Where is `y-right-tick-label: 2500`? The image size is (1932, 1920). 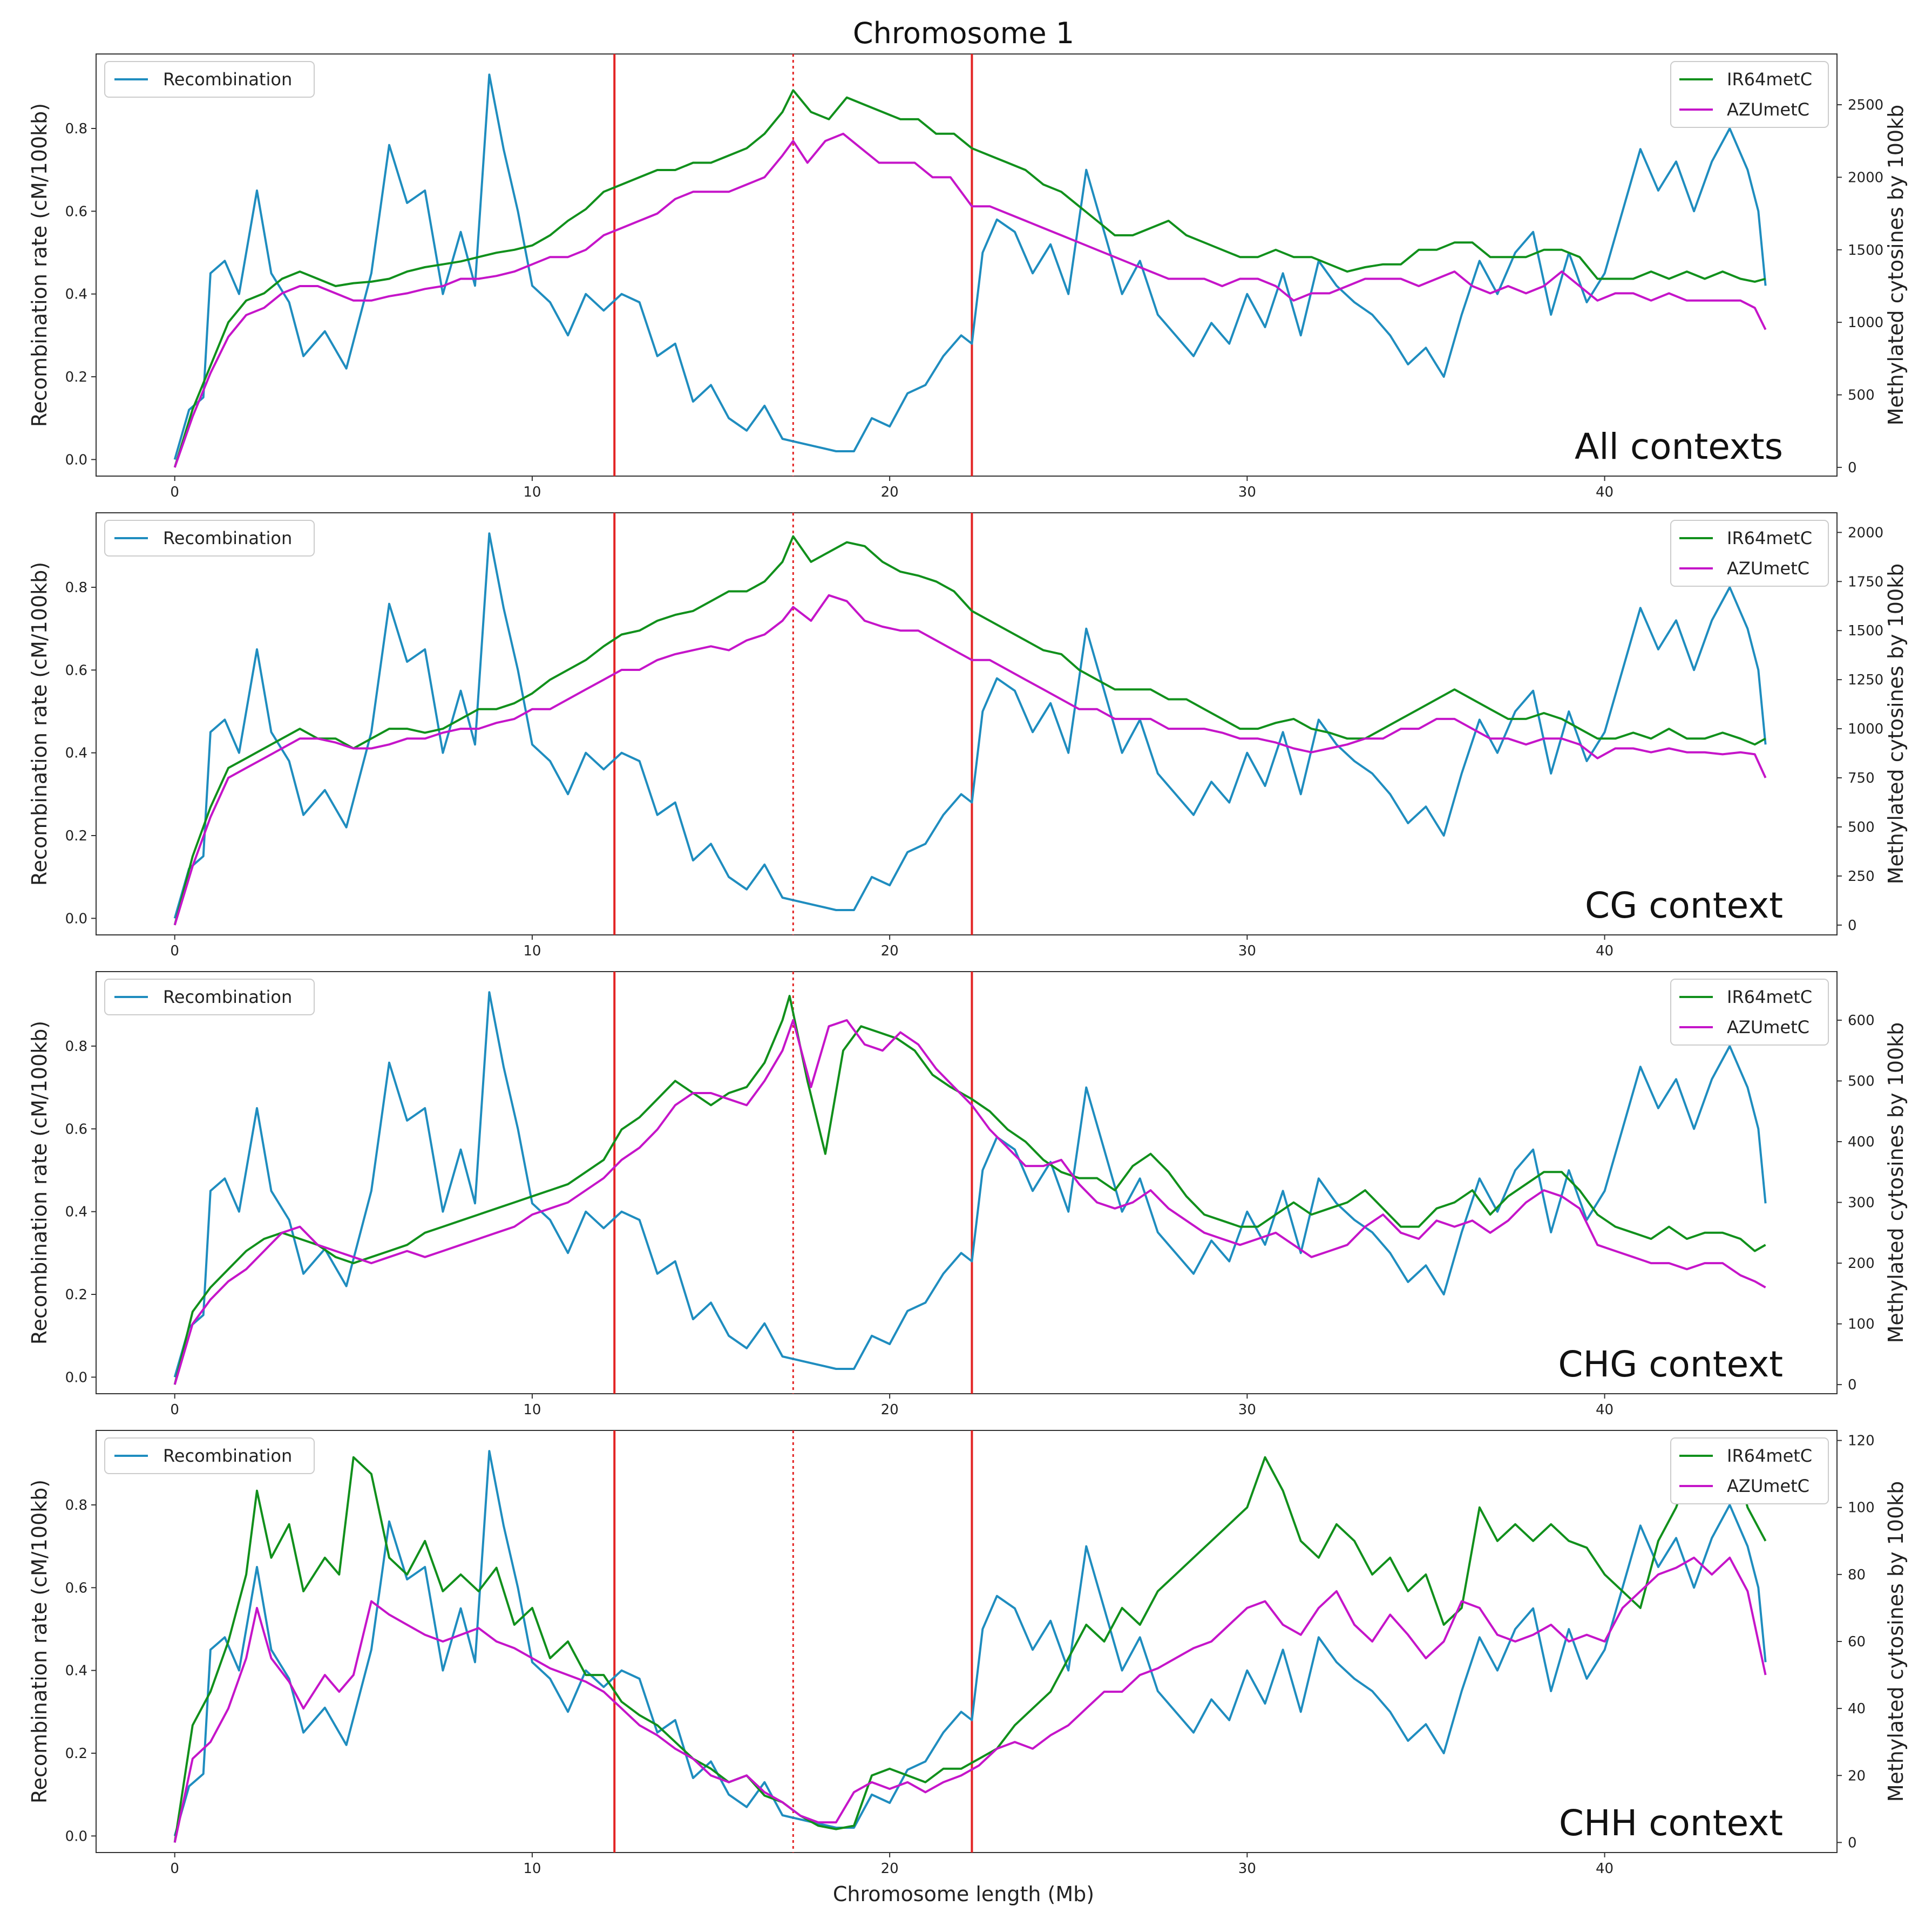 y-right-tick-label: 2500 is located at coordinates (1865, 105).